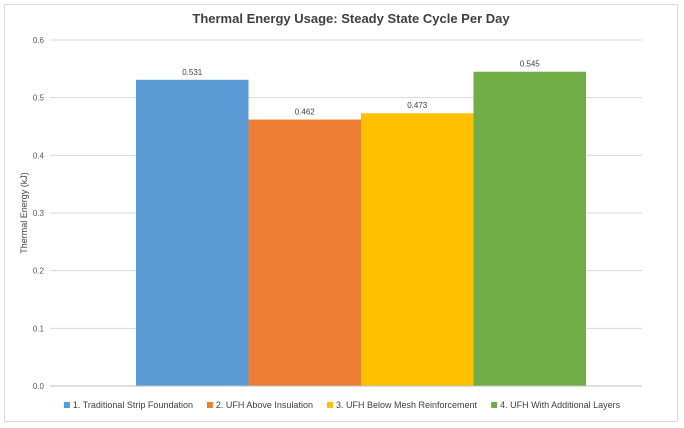  I want to click on legend-item-3: 3. UFH Below Mesh Reinforcement, so click(402, 405).